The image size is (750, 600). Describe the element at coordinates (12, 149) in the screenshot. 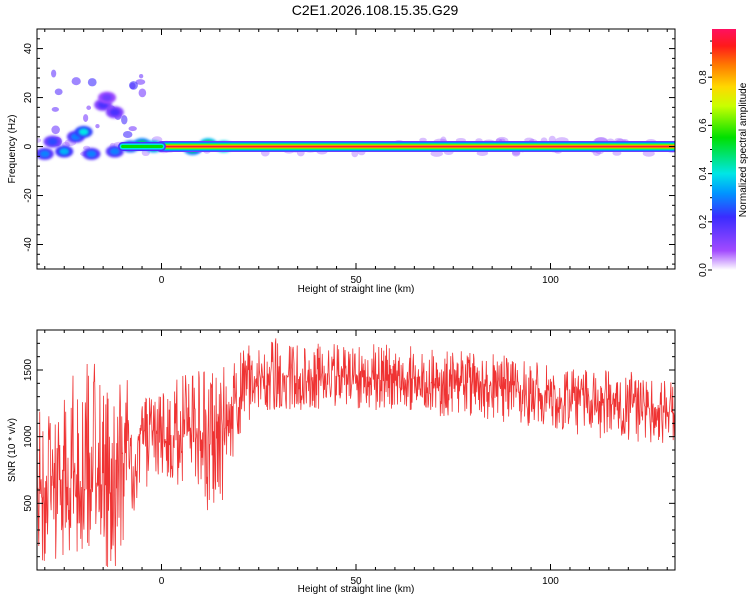

I see `spectrogram-y-axis-label: Frequency (Hz)` at that location.